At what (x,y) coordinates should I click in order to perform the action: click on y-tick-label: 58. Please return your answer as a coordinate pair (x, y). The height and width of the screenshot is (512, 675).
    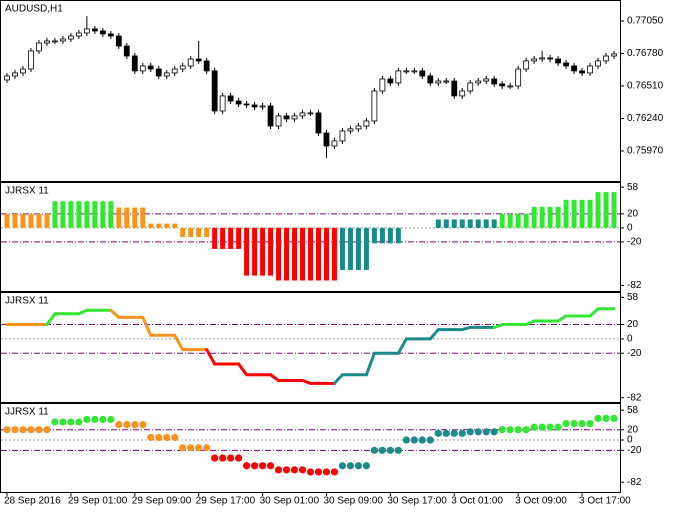
    Looking at the image, I should click on (633, 297).